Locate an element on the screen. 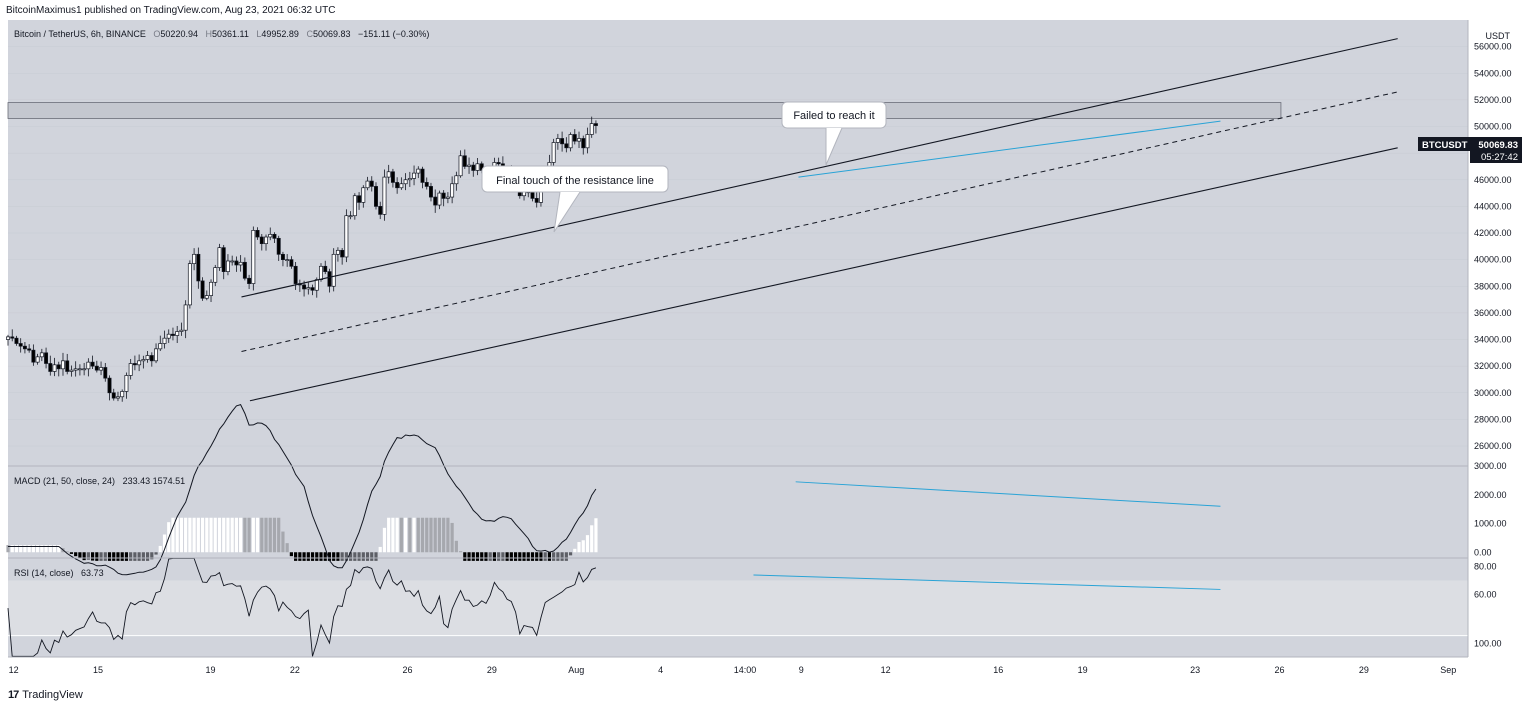  time-tick-label: 14:00 is located at coordinates (745, 670).